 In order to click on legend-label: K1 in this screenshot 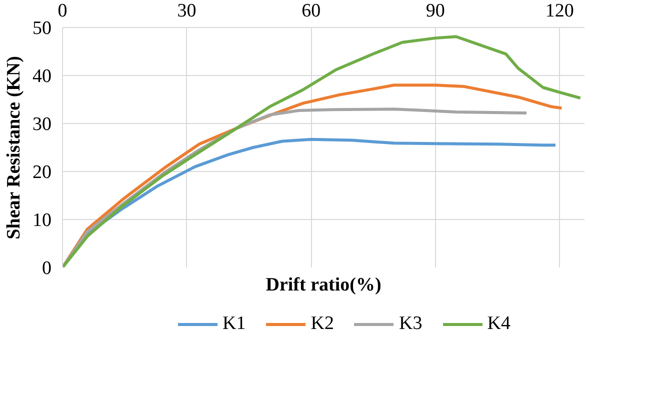, I will do `click(234, 324)`.